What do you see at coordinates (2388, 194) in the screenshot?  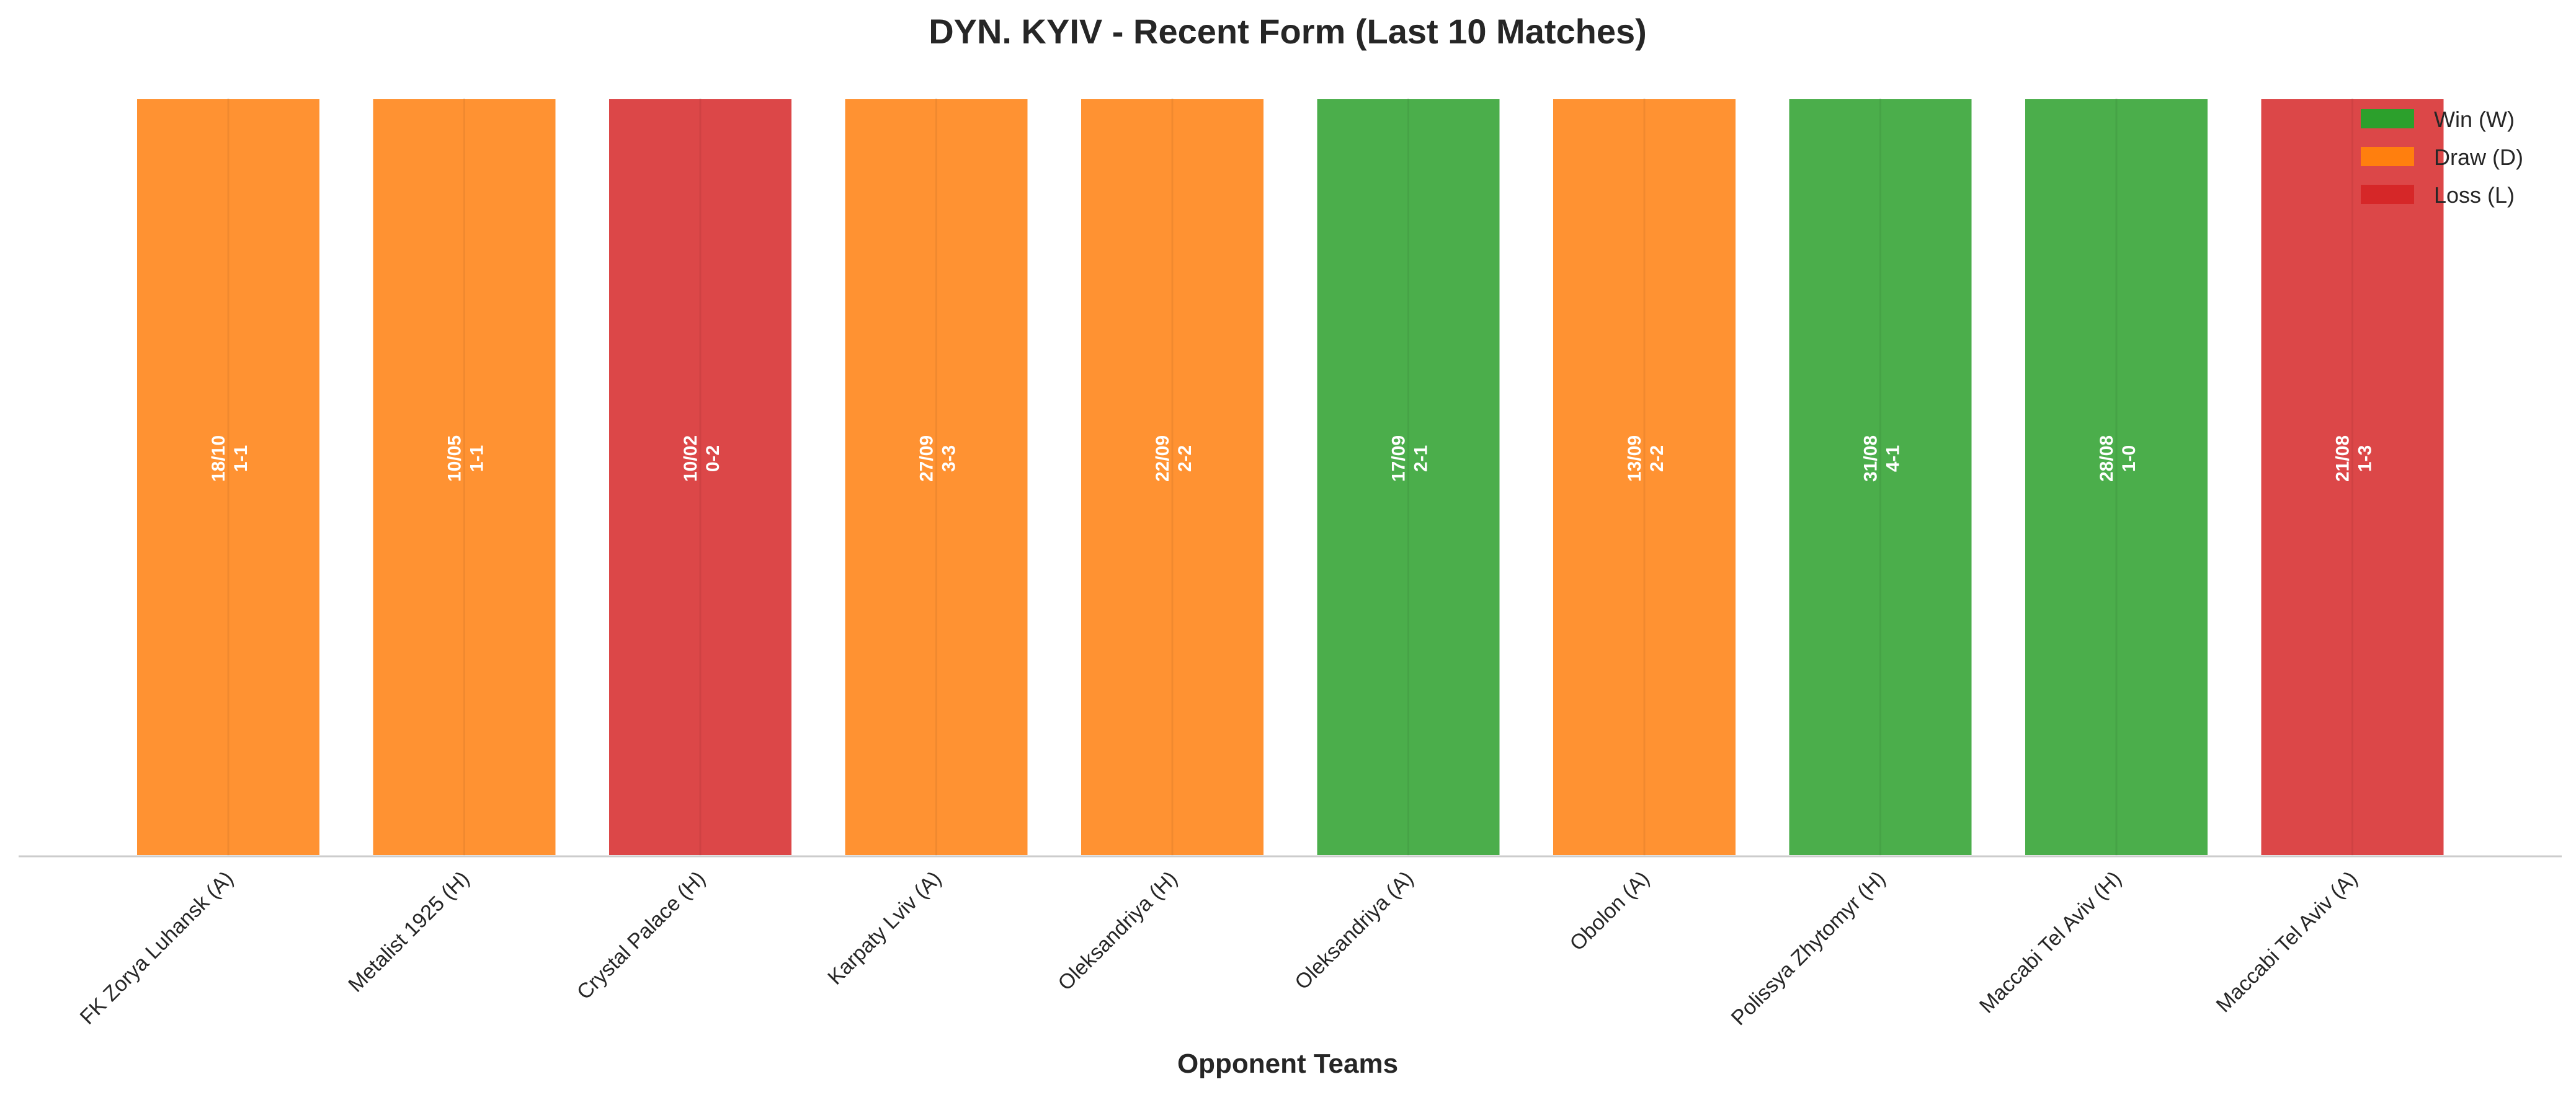 I see `legend-swatch-l` at bounding box center [2388, 194].